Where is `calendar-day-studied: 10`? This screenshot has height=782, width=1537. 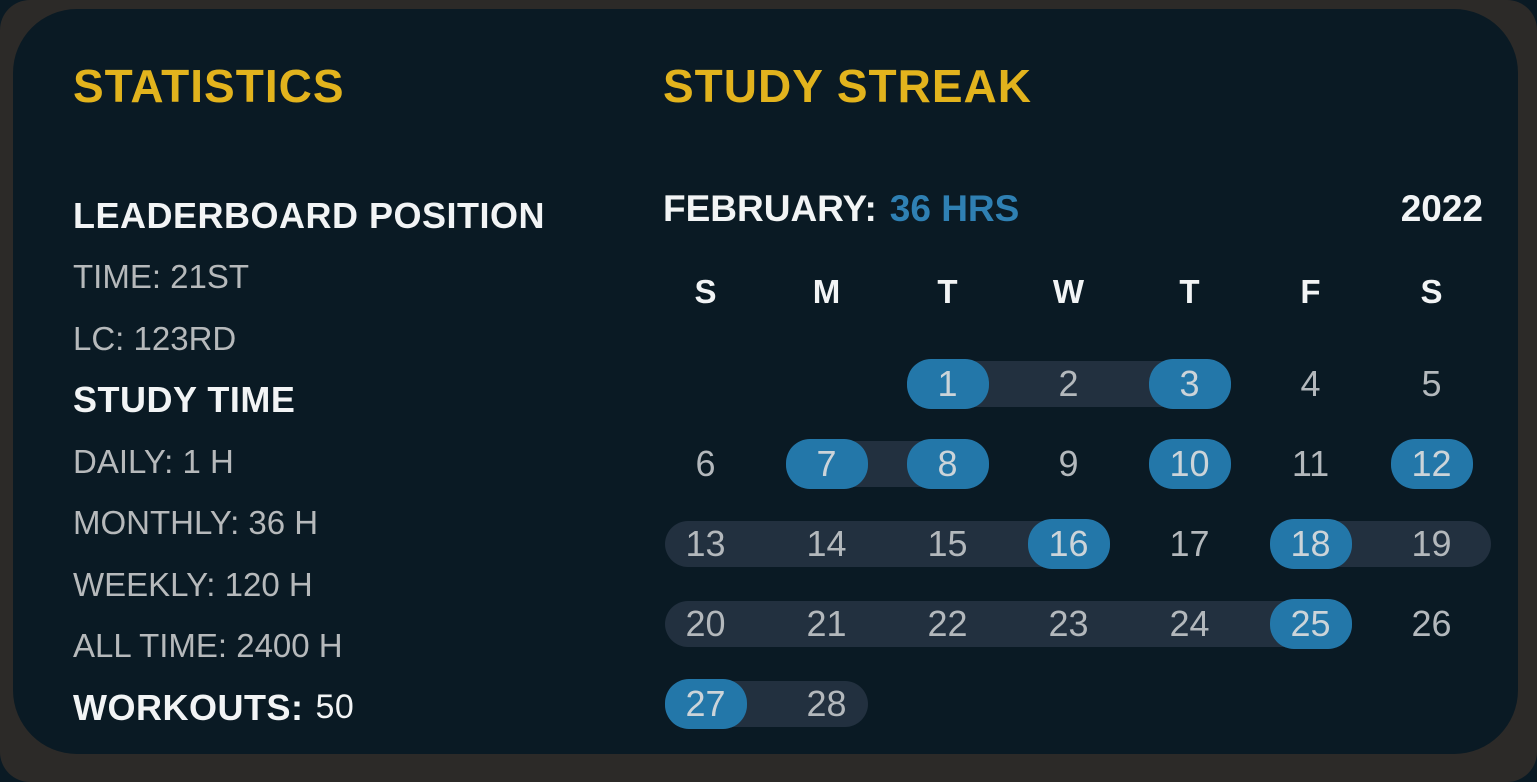 calendar-day-studied: 10 is located at coordinates (1189, 464).